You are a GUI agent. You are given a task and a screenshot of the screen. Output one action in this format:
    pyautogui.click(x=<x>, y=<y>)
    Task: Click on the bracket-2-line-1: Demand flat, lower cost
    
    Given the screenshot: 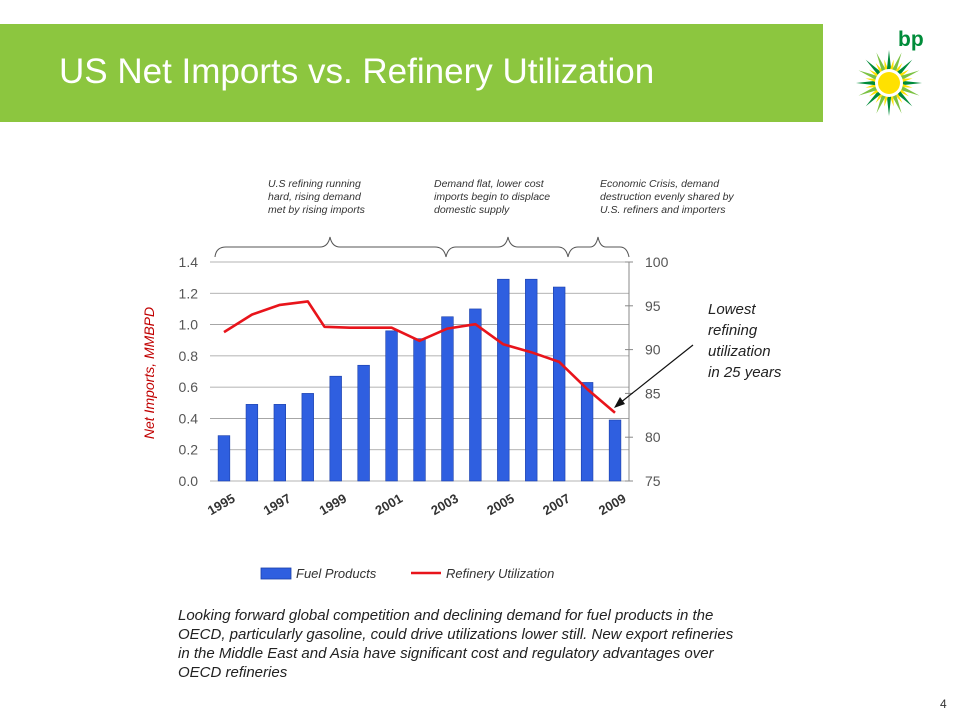 What is the action you would take?
    pyautogui.click(x=489, y=184)
    